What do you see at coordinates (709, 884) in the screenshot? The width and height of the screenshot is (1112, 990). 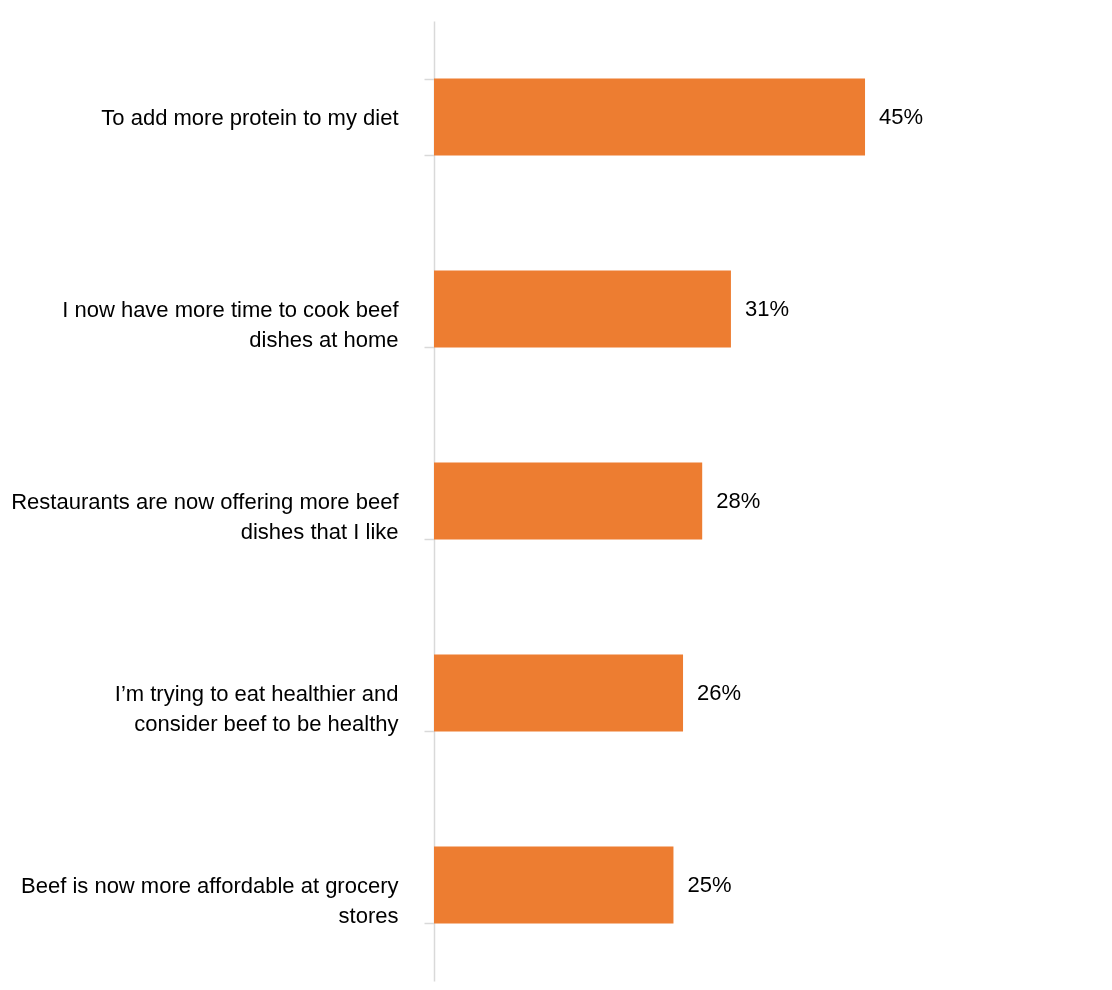 I see `data-label: 25%` at bounding box center [709, 884].